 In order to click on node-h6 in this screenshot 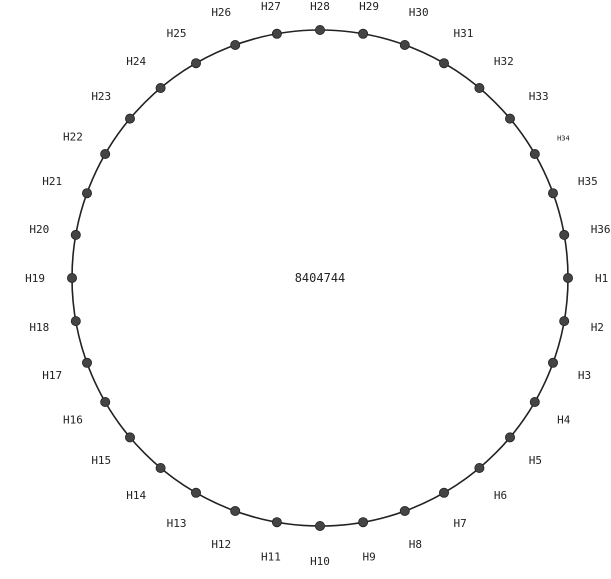, I will do `click(479, 467)`.